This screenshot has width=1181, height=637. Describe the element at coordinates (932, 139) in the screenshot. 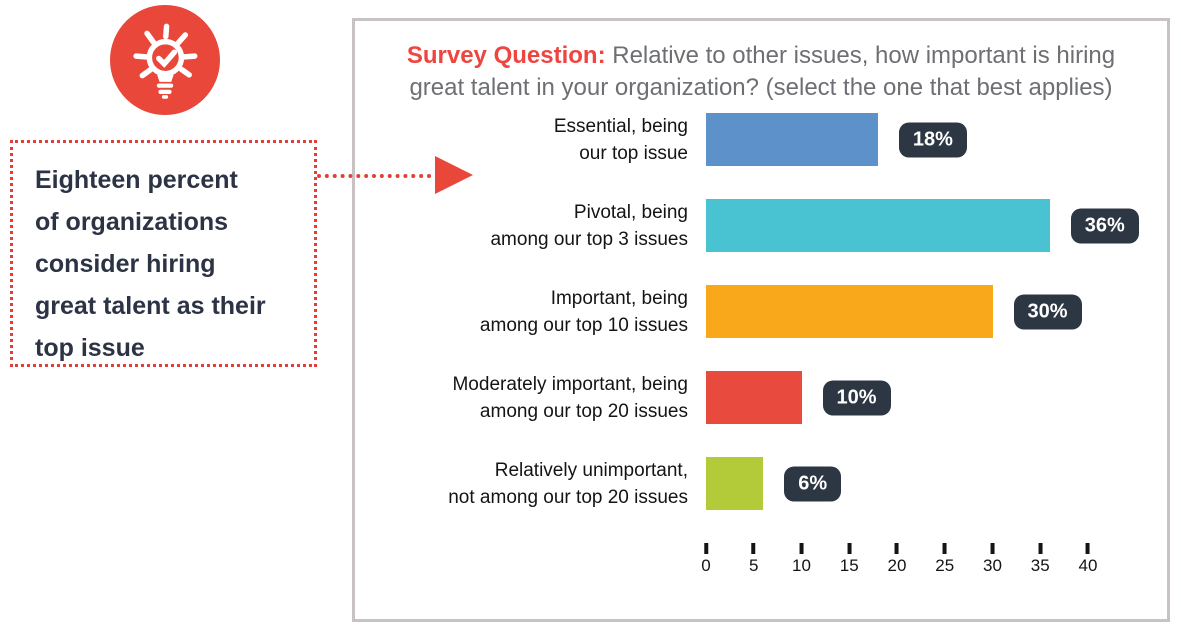

I see `value-badge: 18%` at that location.